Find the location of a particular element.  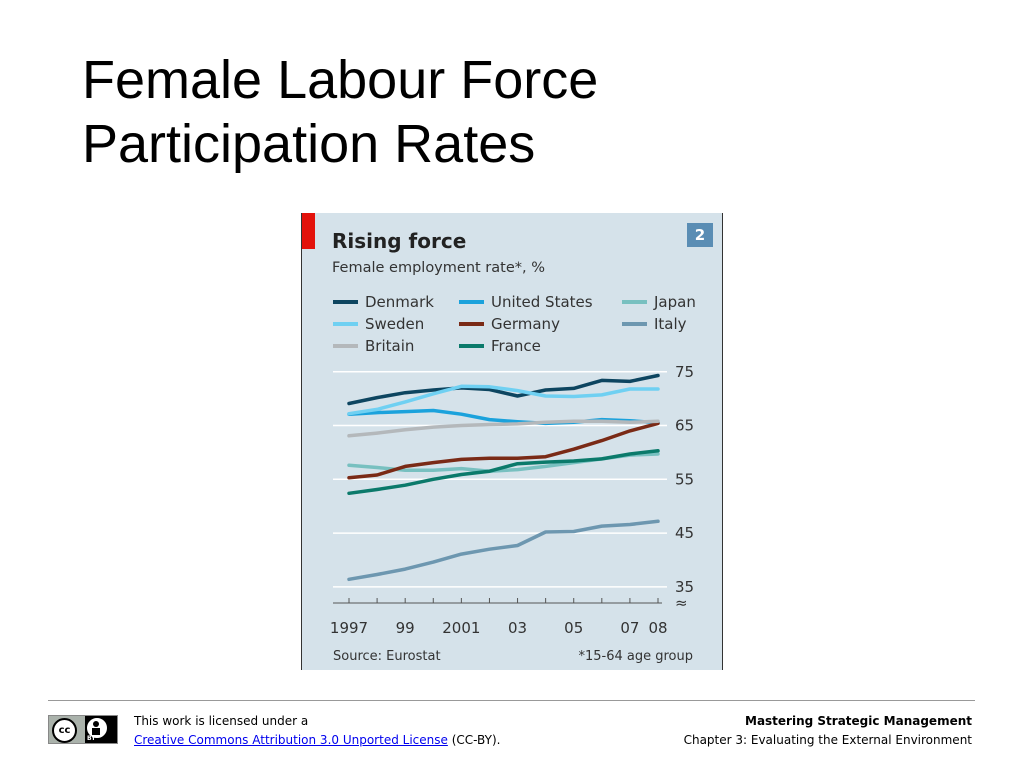

x-tick-label-2001: 2001 is located at coordinates (461, 628).